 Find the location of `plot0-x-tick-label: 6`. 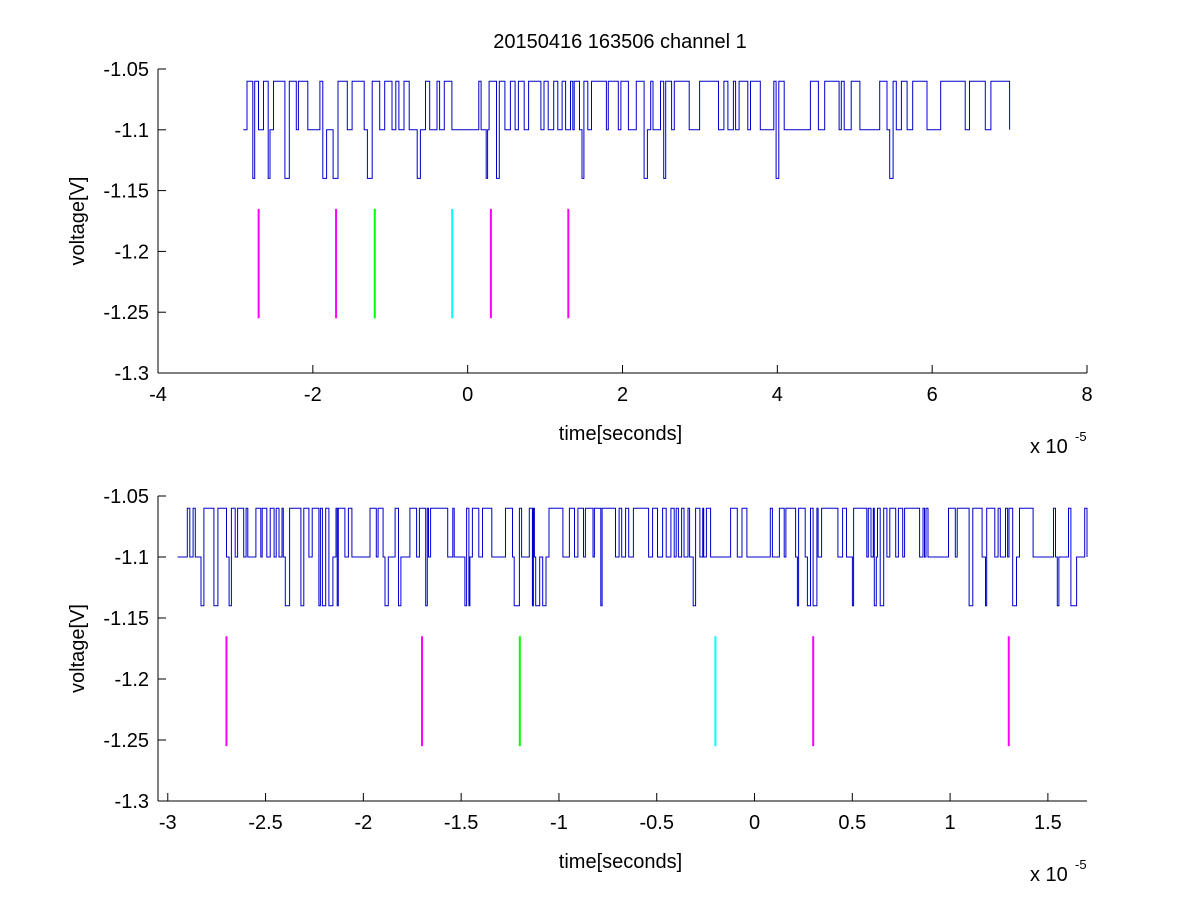

plot0-x-tick-label: 6 is located at coordinates (932, 395).